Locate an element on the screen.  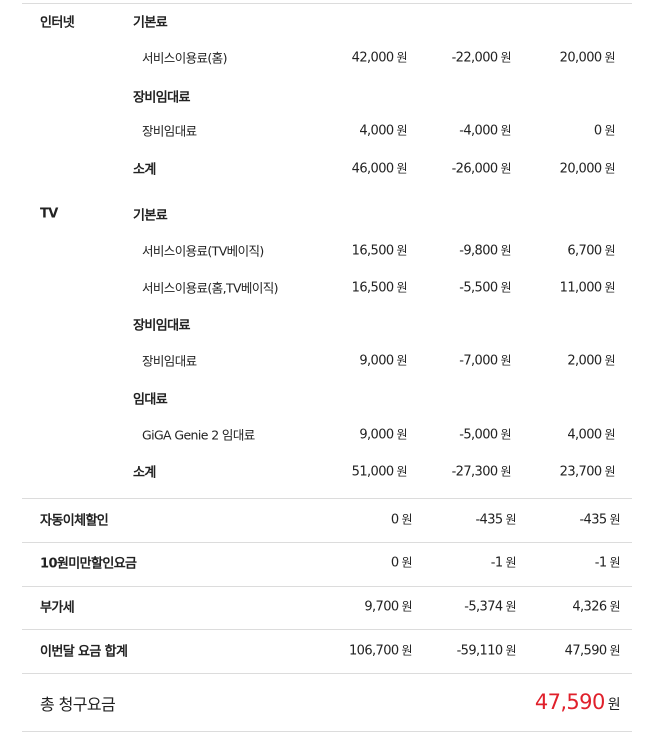
amount-col-2: -26,000 원 is located at coordinates (451, 168).